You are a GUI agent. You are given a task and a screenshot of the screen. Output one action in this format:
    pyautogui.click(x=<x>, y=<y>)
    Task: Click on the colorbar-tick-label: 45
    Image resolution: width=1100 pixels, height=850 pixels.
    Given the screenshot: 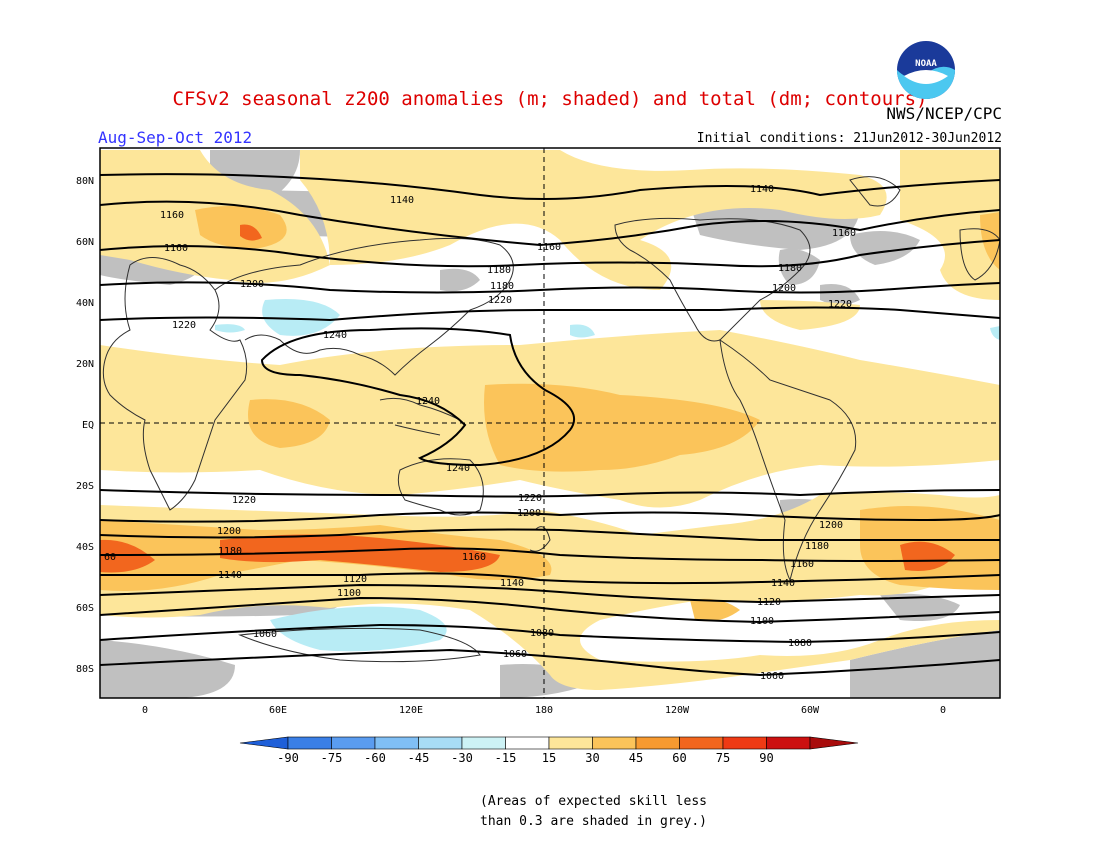 What is the action you would take?
    pyautogui.click(x=636, y=758)
    